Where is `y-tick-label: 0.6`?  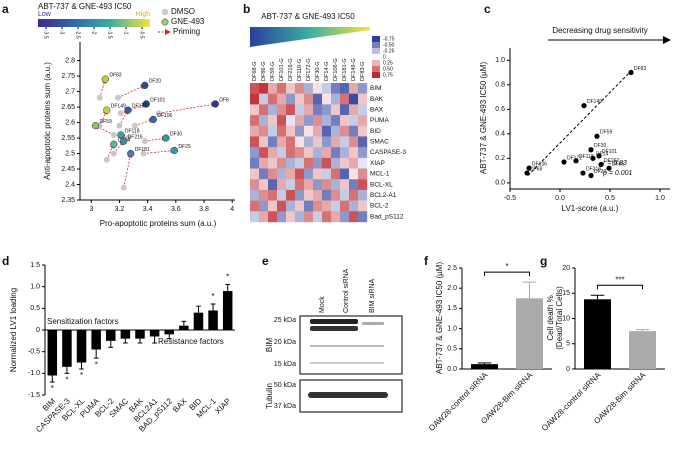 y-tick-label: 0.6 is located at coordinates (500, 109).